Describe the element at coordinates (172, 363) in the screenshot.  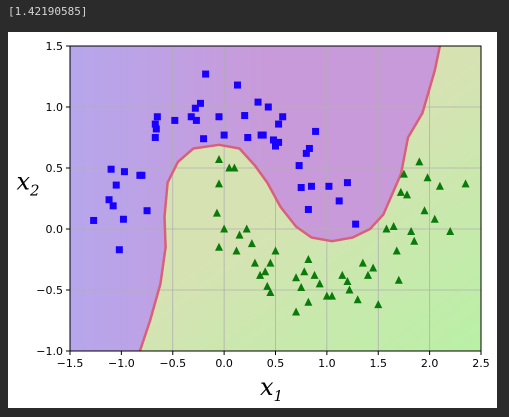
I see `x-tick-label: −0.5` at that location.